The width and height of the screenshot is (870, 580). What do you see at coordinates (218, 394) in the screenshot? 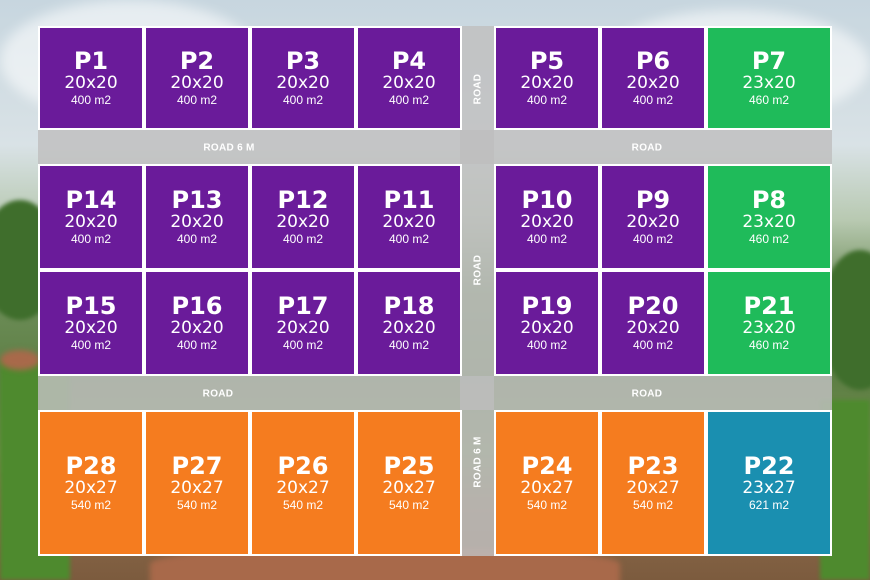
I see `road-label-bottom-left: ROAD` at bounding box center [218, 394].